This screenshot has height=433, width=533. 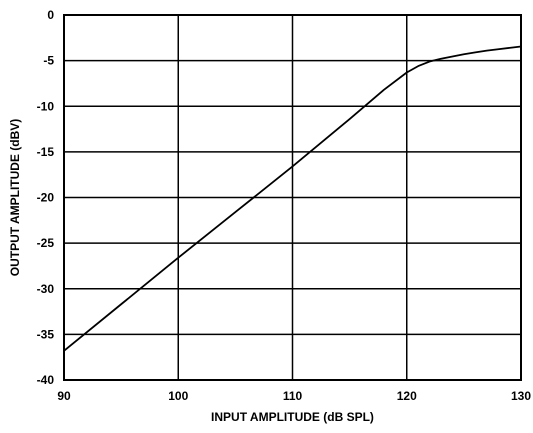 I want to click on y-tick-label: -25, so click(x=46, y=243).